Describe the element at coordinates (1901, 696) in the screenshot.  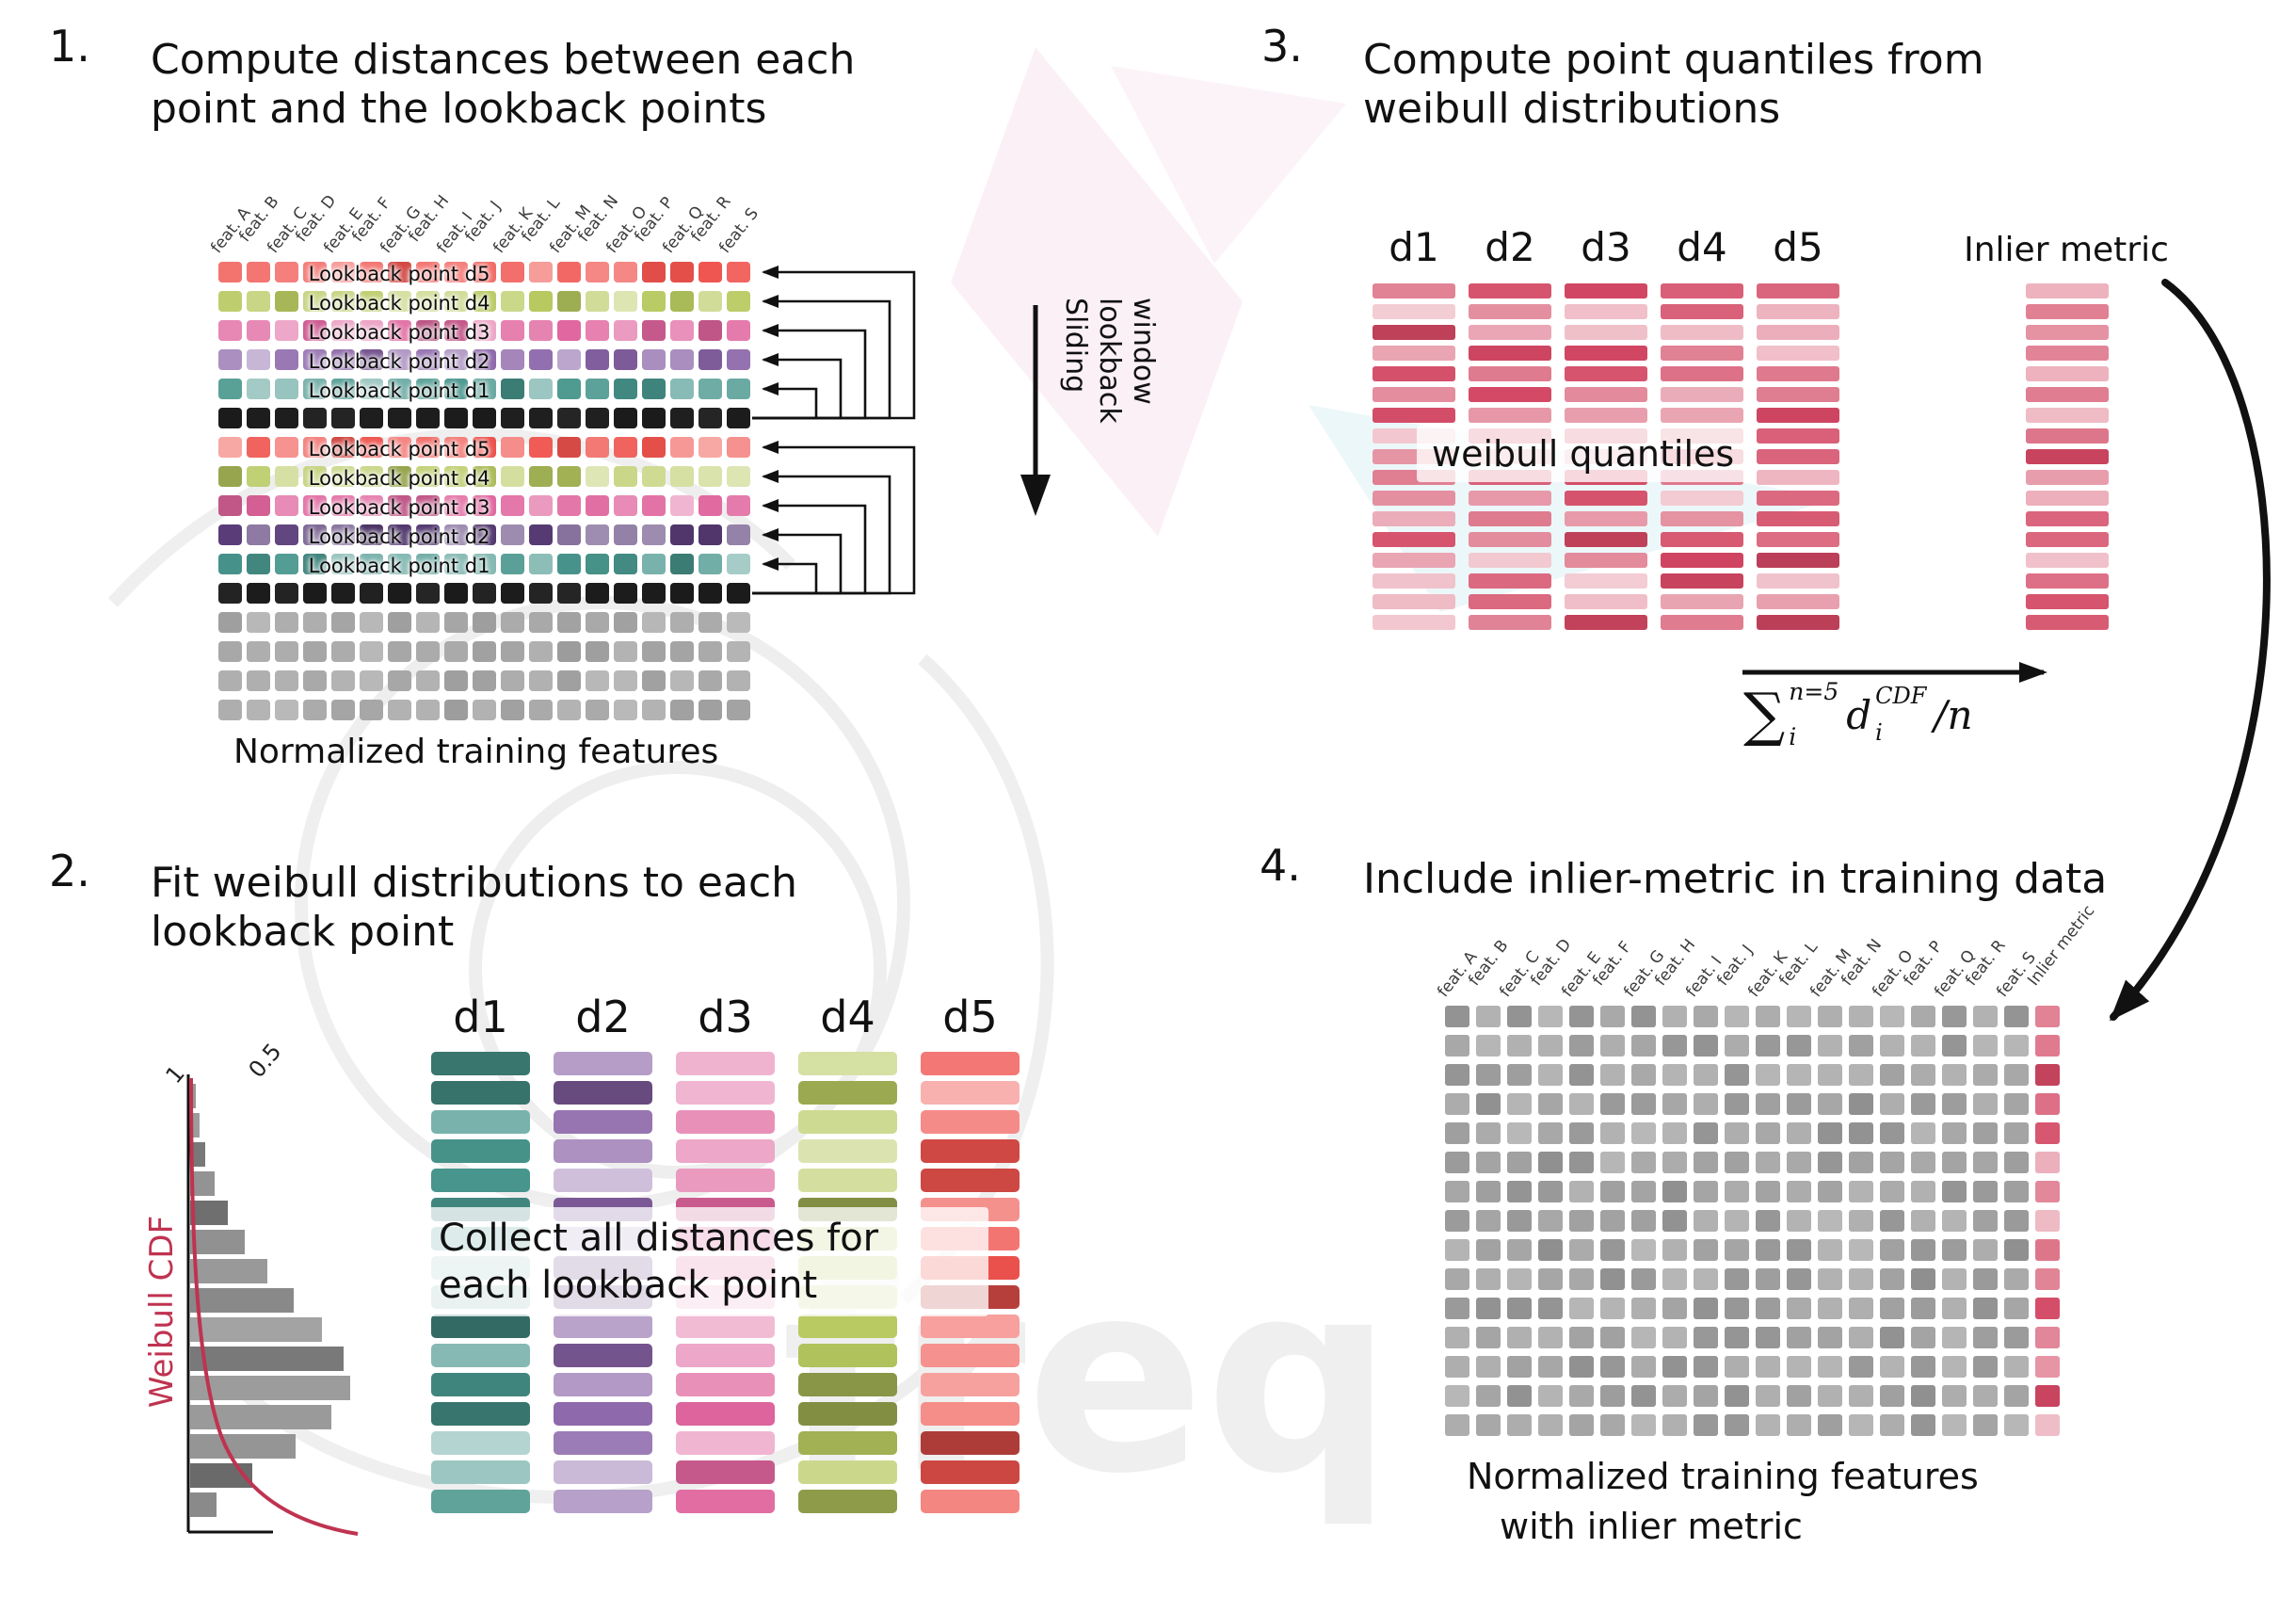
I see `cdf-superscript: CDF` at that location.